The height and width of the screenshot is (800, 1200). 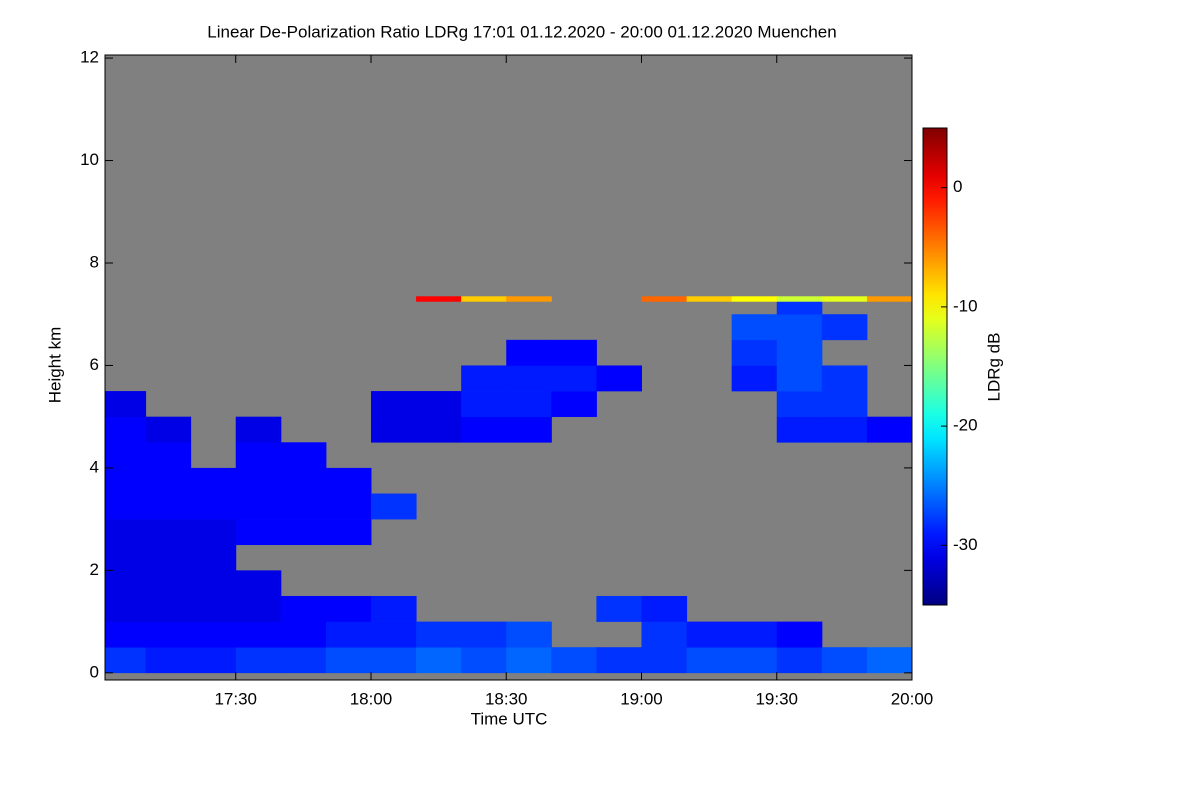 What do you see at coordinates (965, 305) in the screenshot?
I see `colorbar-tick-label: -10` at bounding box center [965, 305].